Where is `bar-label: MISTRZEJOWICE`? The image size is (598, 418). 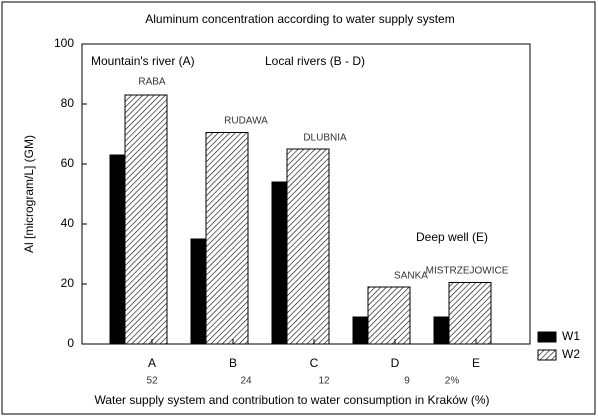 bar-label: MISTRZEJOWICE is located at coordinates (467, 271).